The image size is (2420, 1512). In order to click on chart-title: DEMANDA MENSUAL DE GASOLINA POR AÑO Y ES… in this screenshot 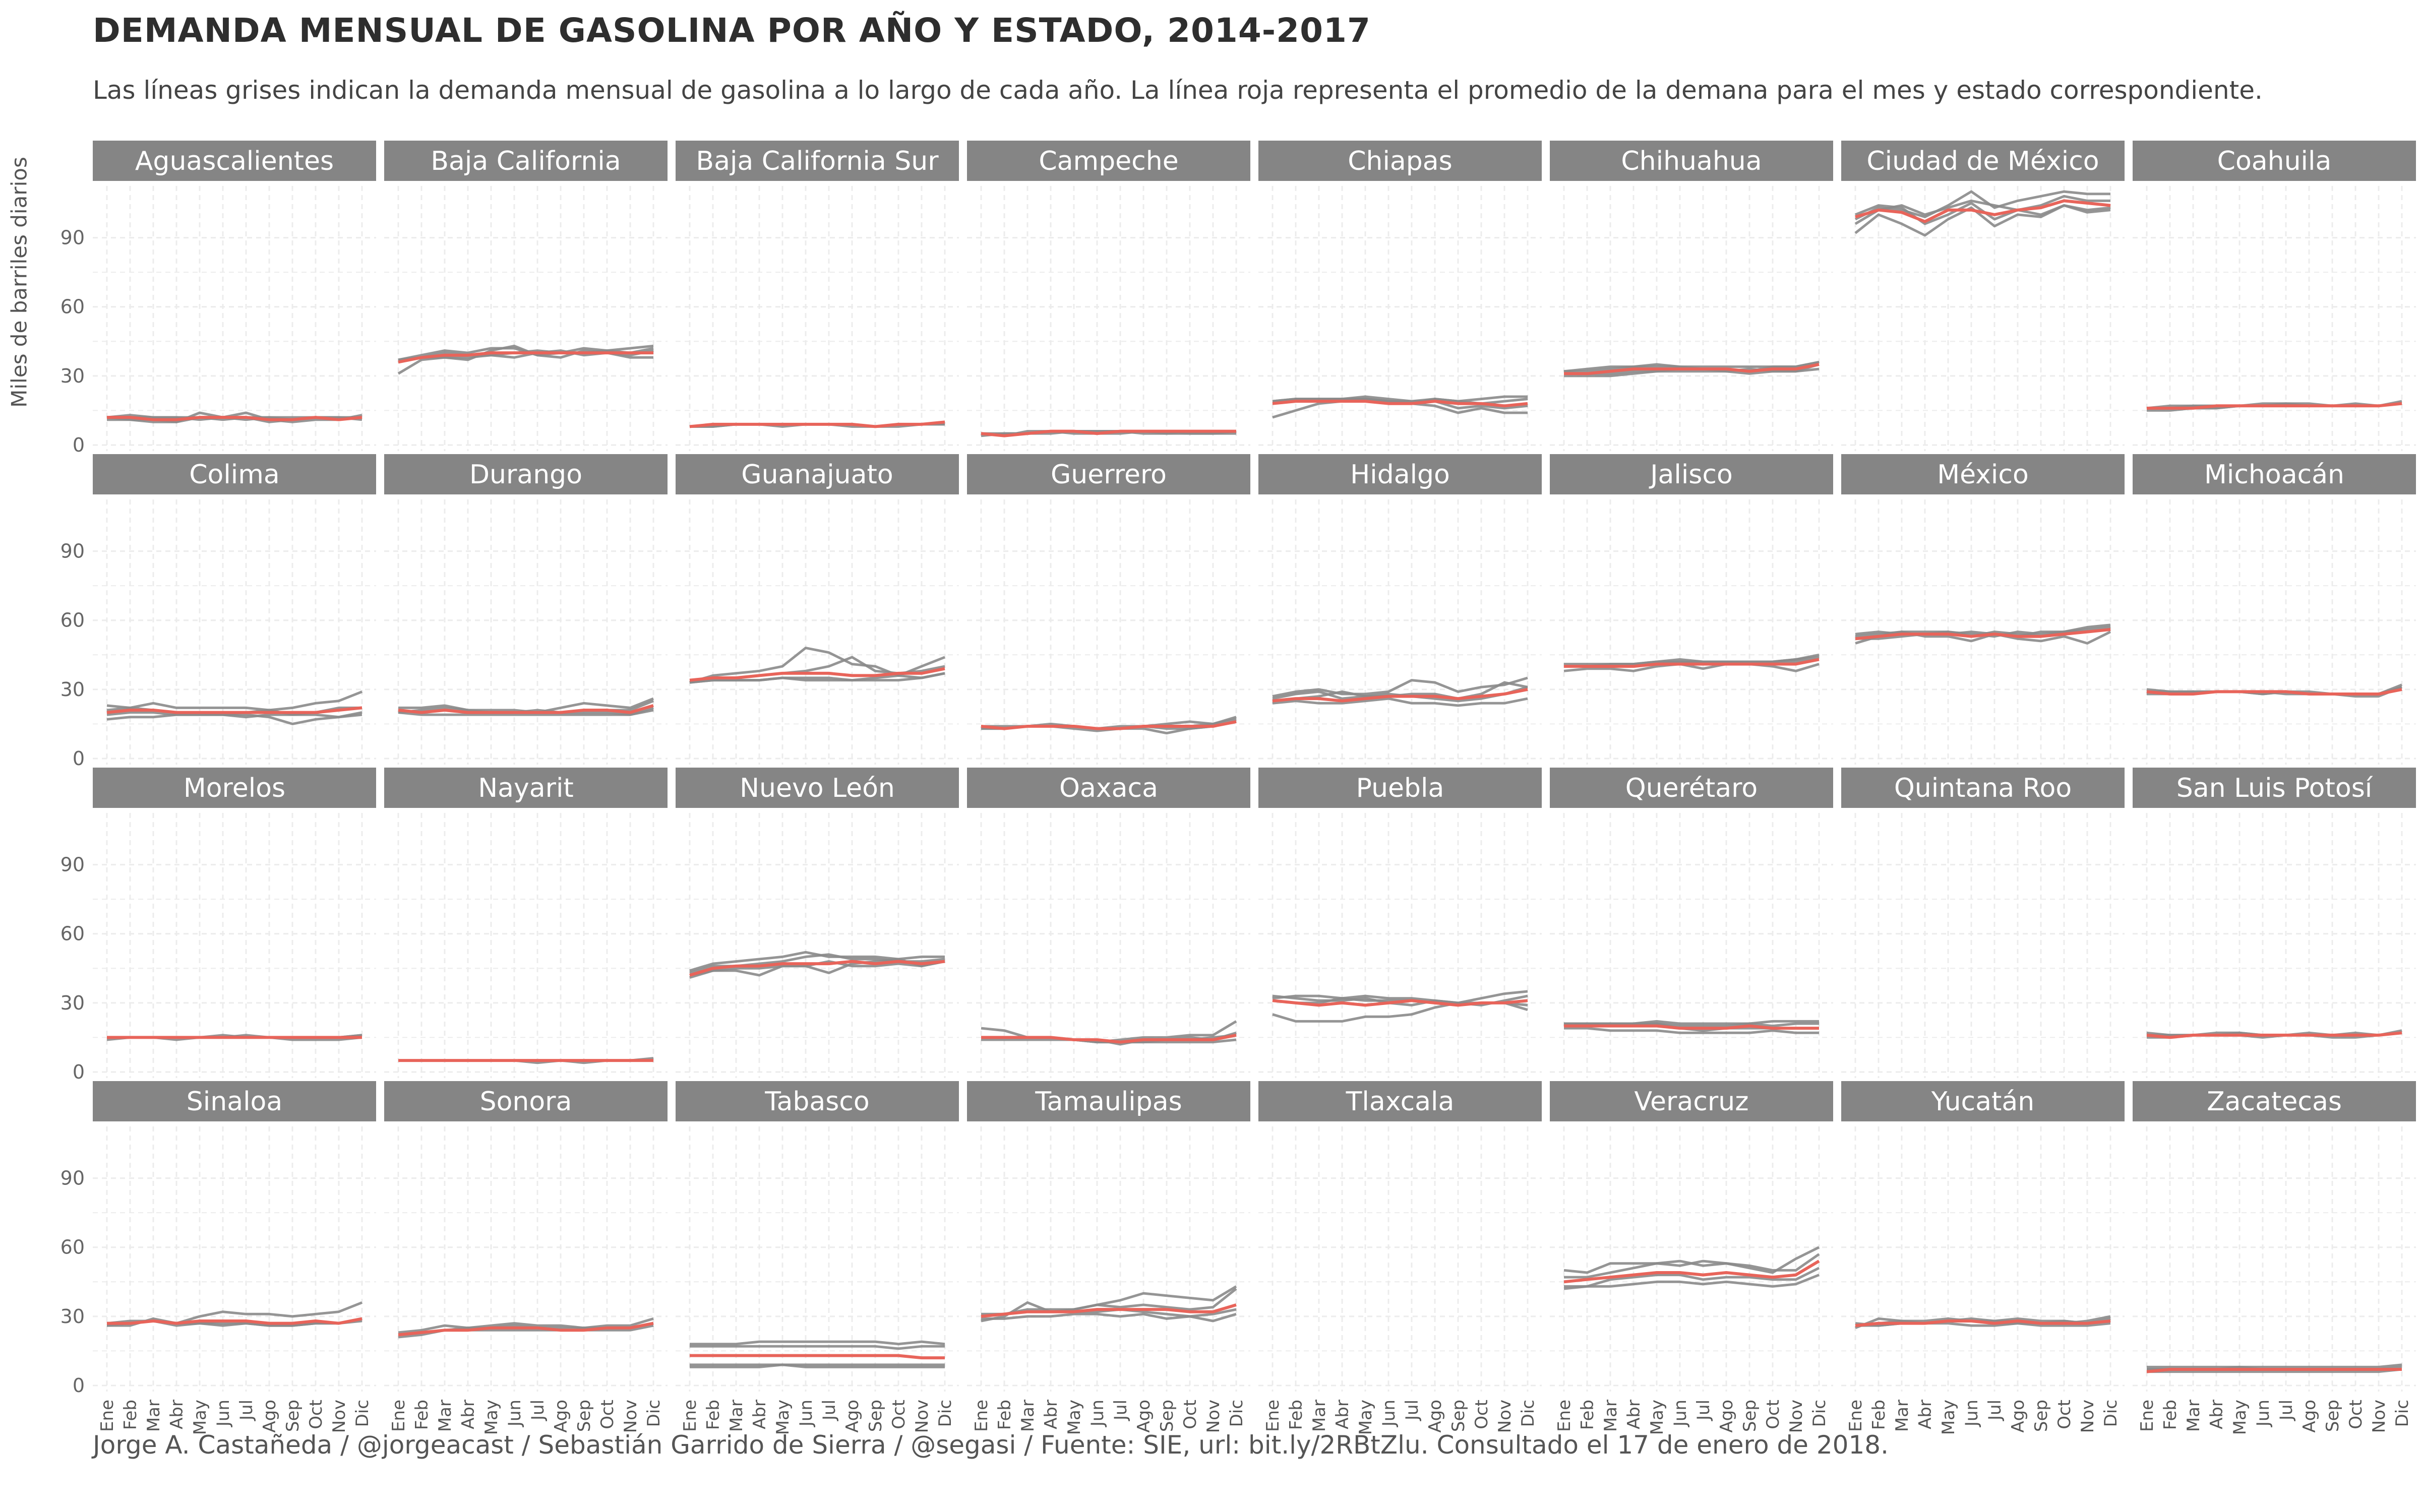, I will do `click(732, 31)`.